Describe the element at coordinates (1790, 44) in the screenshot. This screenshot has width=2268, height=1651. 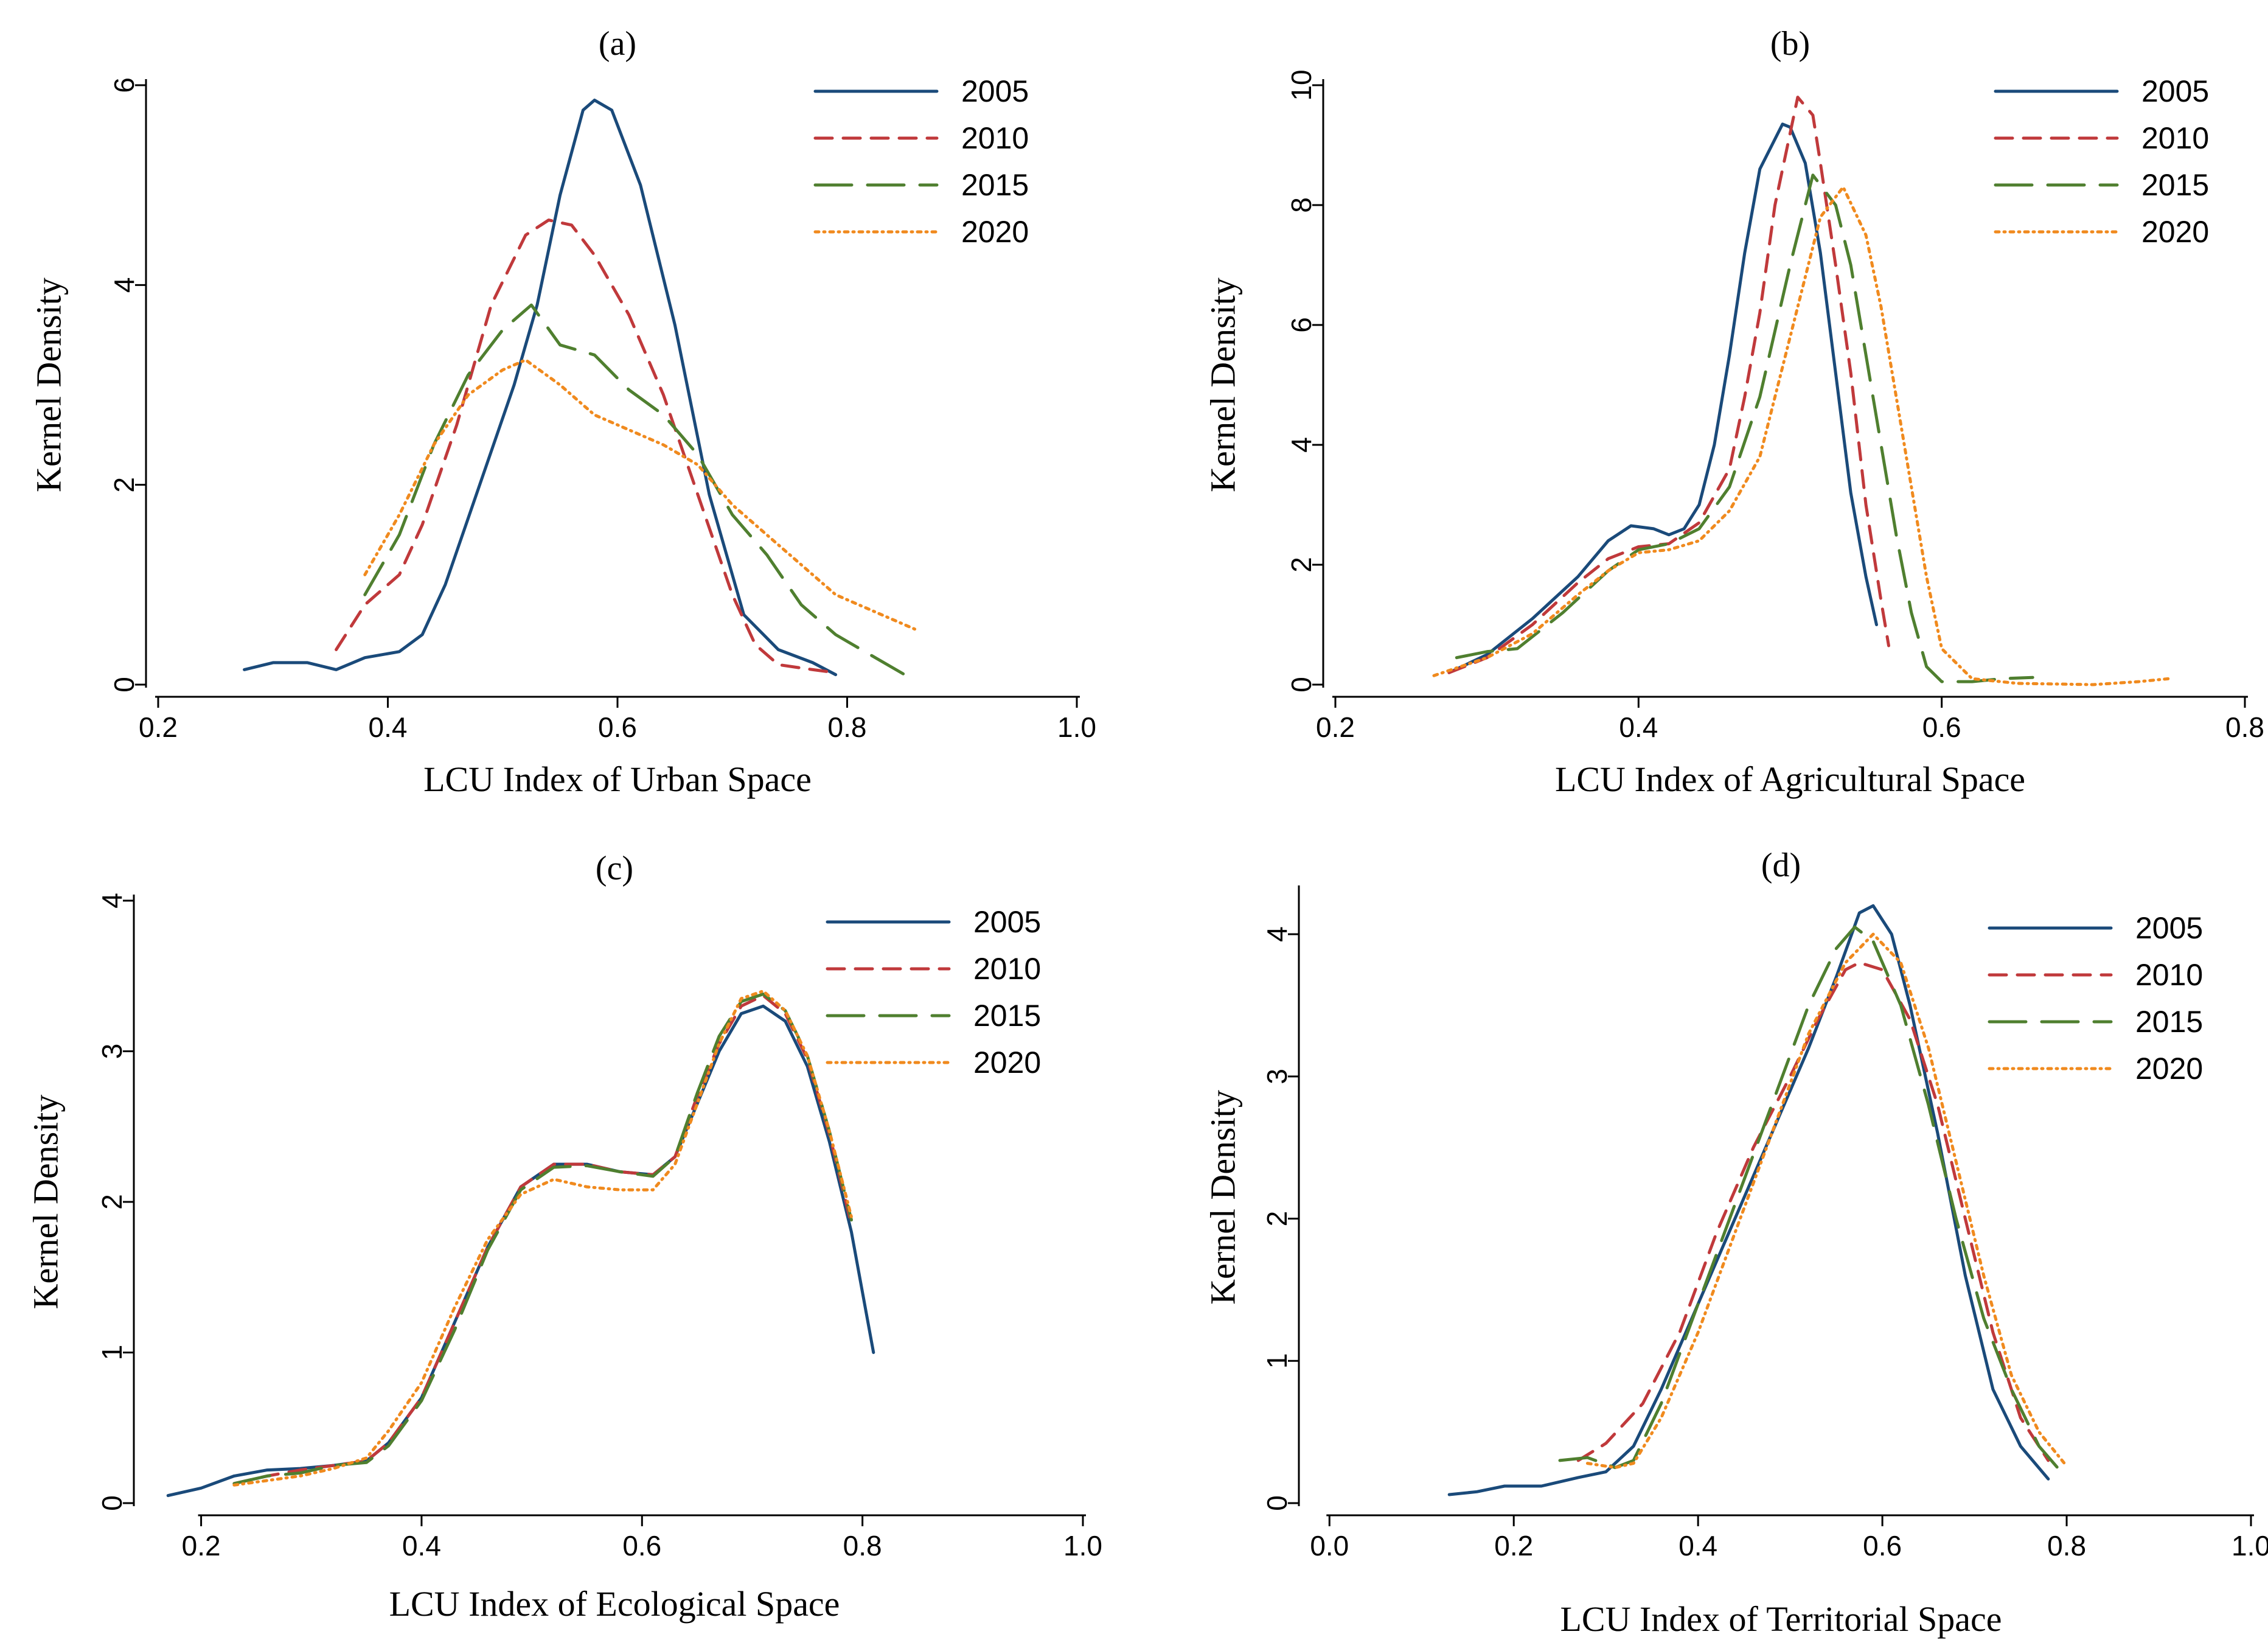
I see `panel-title: (b)` at that location.